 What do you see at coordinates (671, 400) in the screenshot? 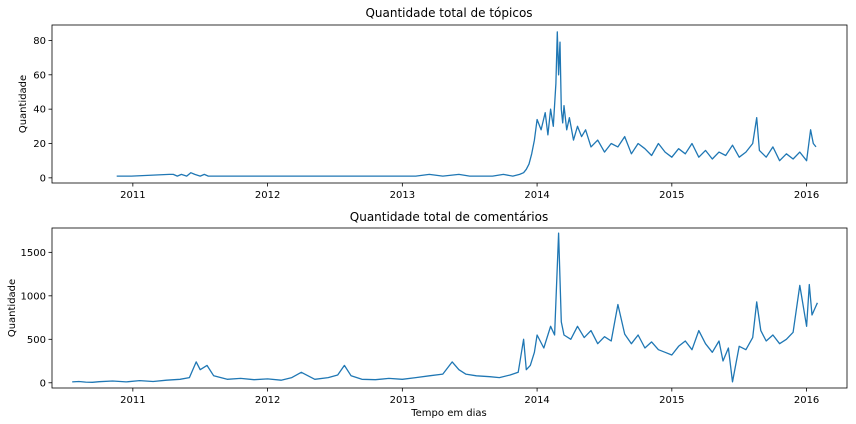
I see `comments-x-tick-label: 2015` at bounding box center [671, 400].